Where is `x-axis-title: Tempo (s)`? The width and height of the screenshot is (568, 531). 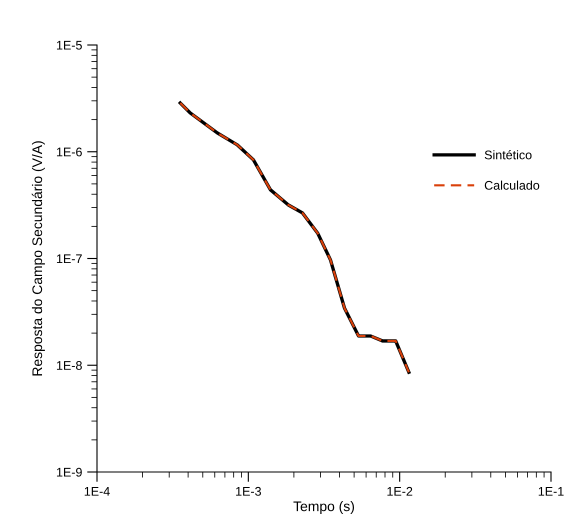
x-axis-title: Tempo (s) is located at coordinates (323, 507).